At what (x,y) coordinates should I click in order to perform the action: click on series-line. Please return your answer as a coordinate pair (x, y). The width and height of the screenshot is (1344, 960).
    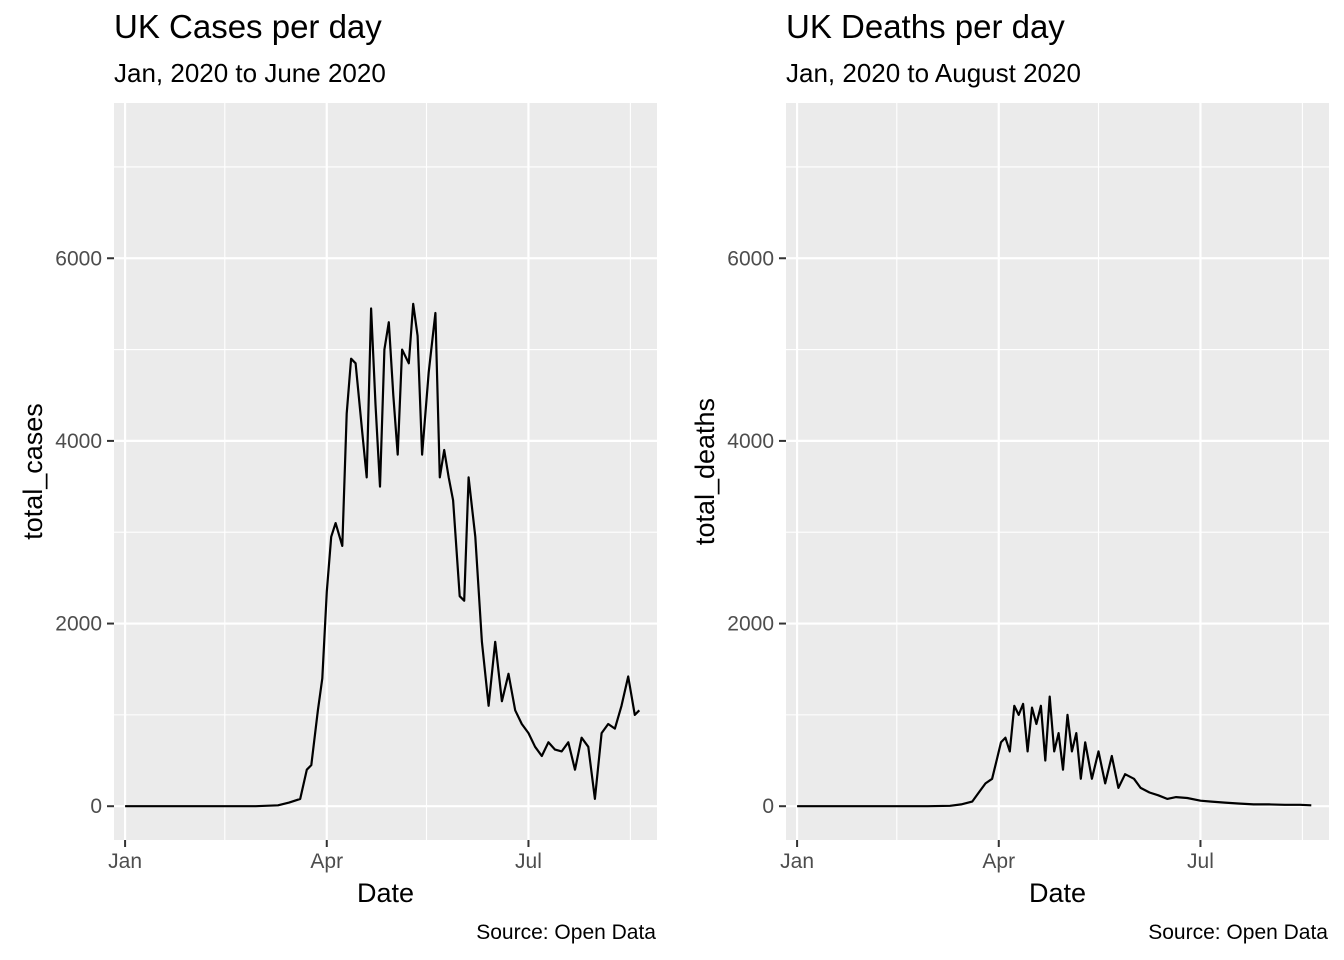
    Looking at the image, I should click on (1054, 751).